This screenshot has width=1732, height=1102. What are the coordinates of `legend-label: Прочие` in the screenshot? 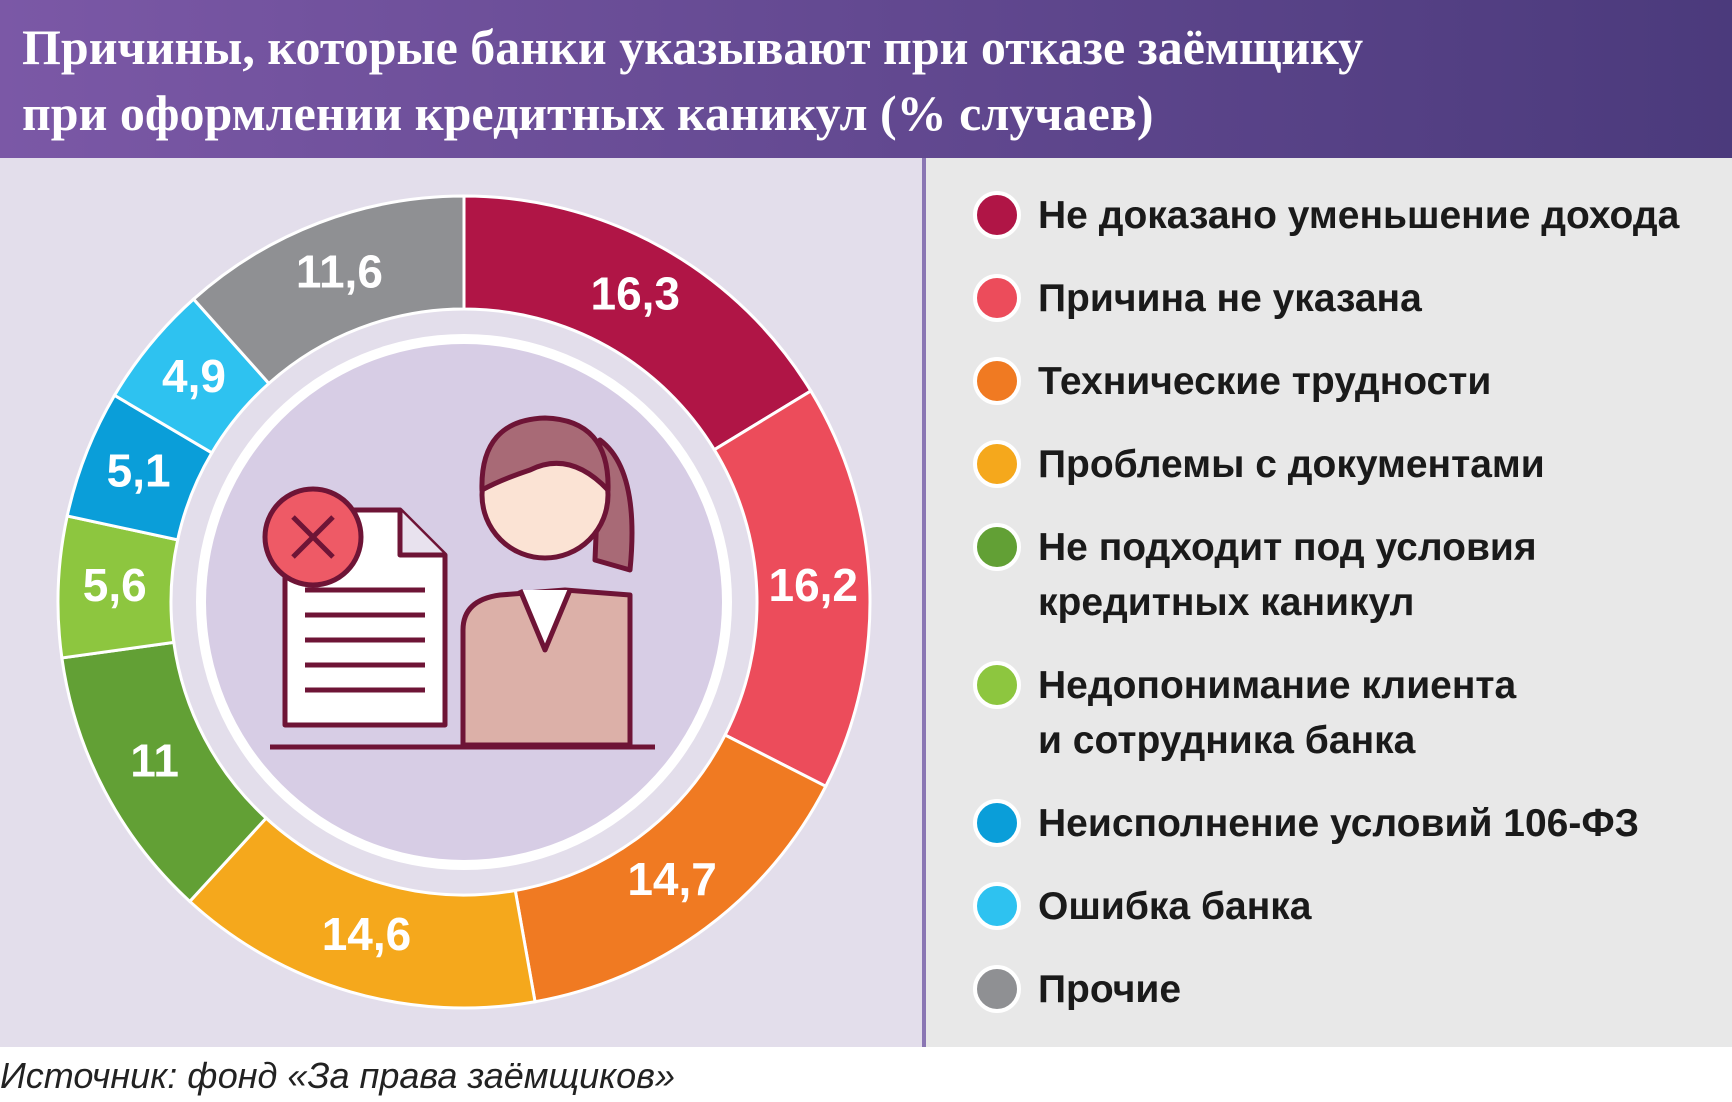 It's located at (1110, 989).